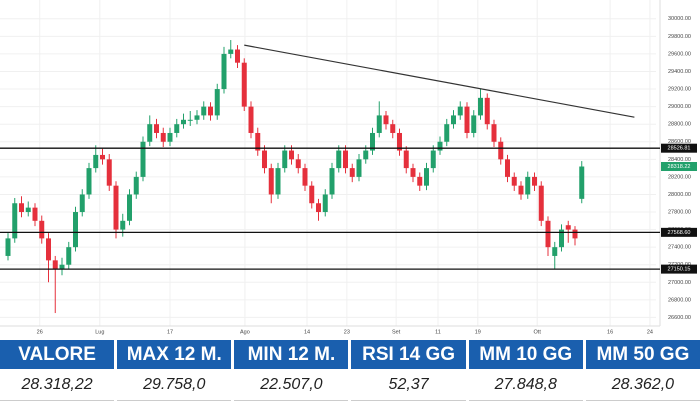 The width and height of the screenshot is (700, 401). I want to click on level-label: 28318.22, so click(679, 167).